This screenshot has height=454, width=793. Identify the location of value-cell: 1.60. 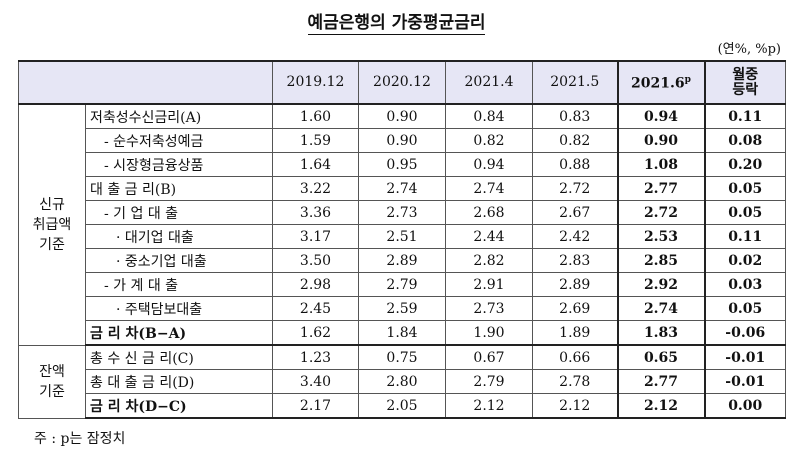
(315, 116).